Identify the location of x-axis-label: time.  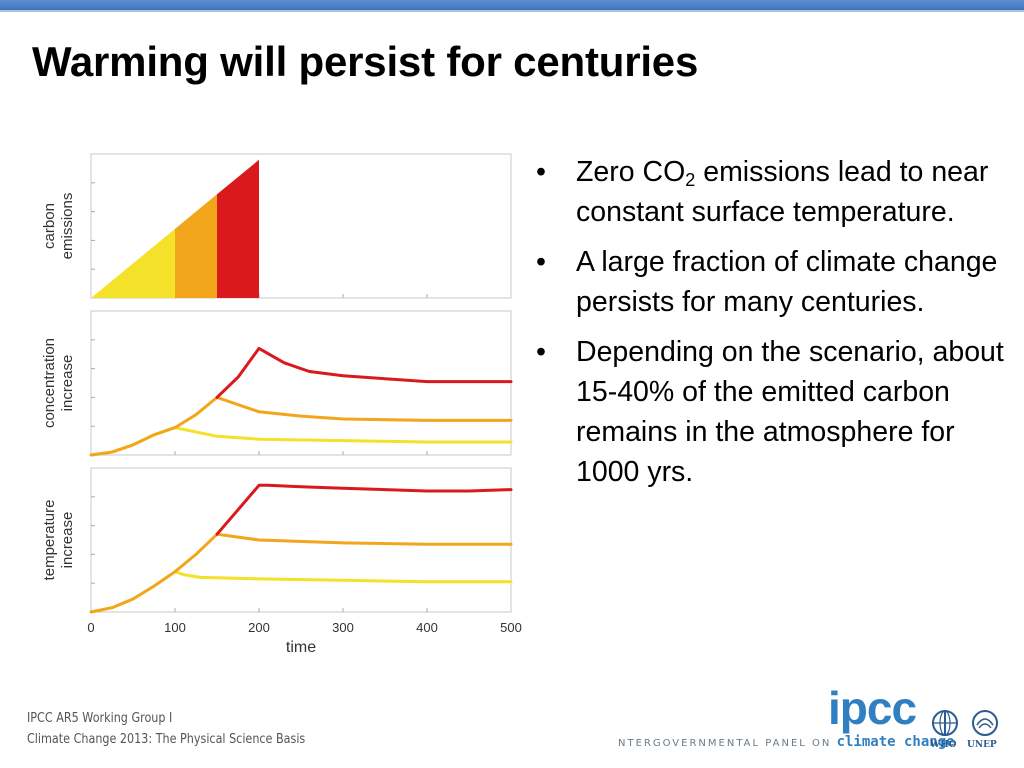
(301, 647).